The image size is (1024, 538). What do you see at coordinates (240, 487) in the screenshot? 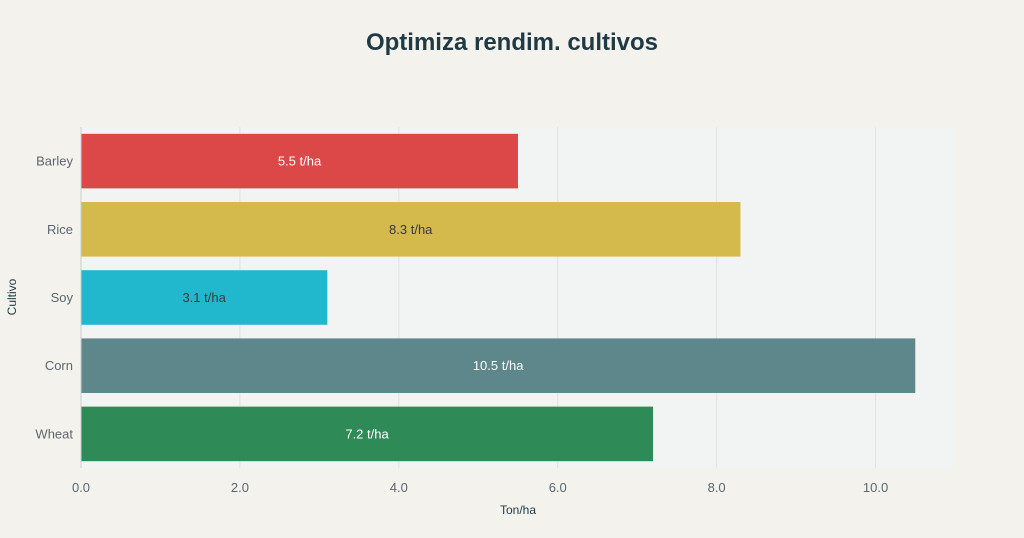
I see `x-tick-label: 2.0` at bounding box center [240, 487].